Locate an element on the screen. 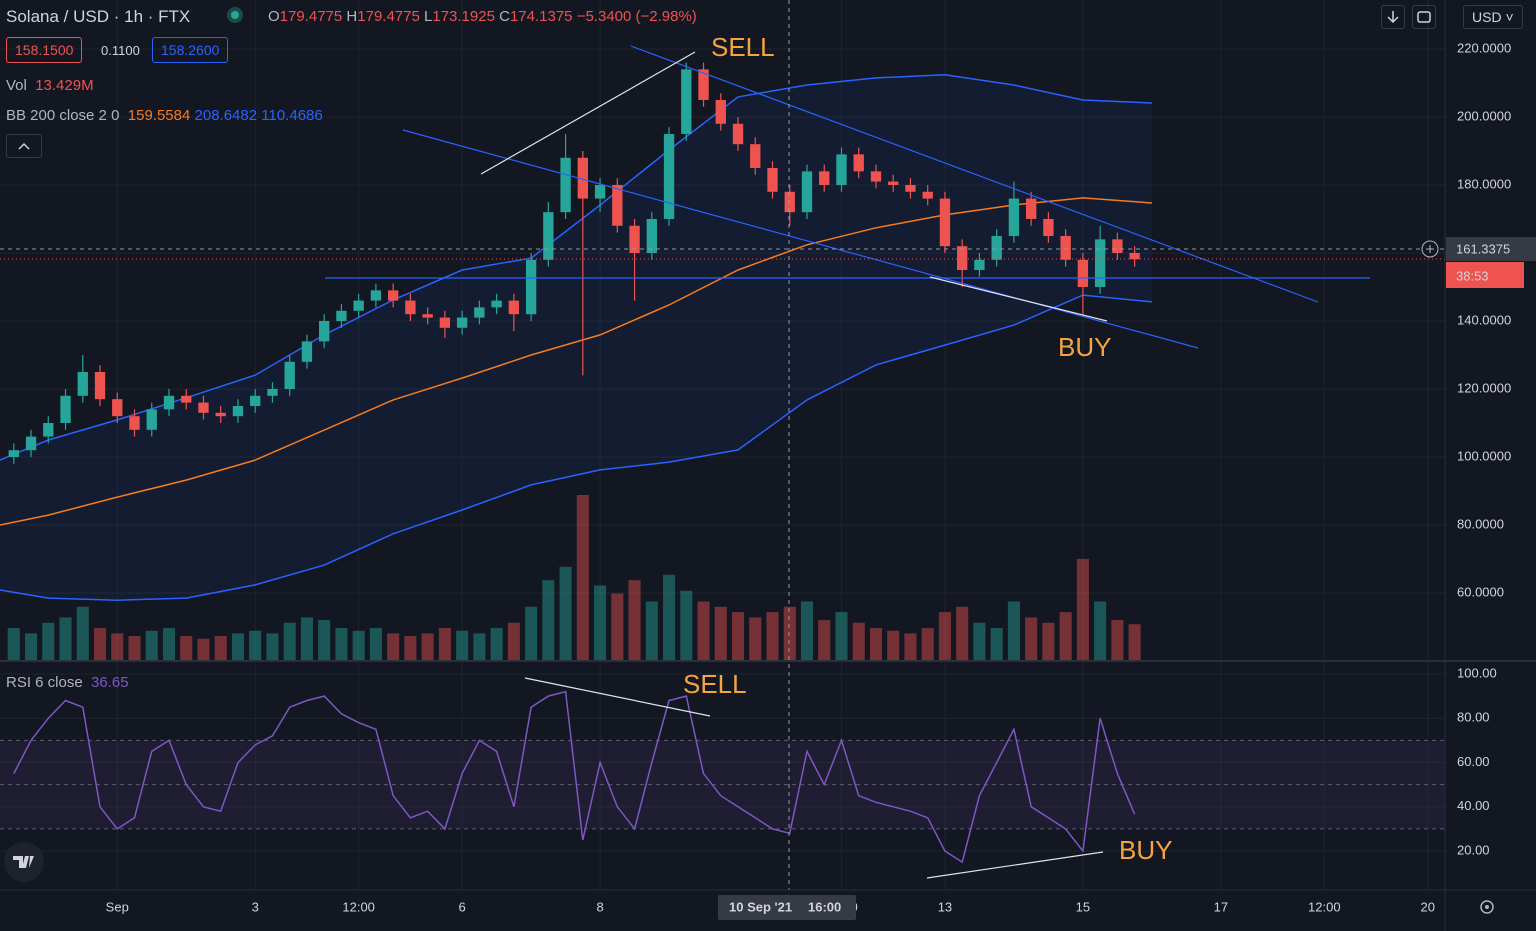  rsi-tick-label: 60.00 is located at coordinates (1473, 761).